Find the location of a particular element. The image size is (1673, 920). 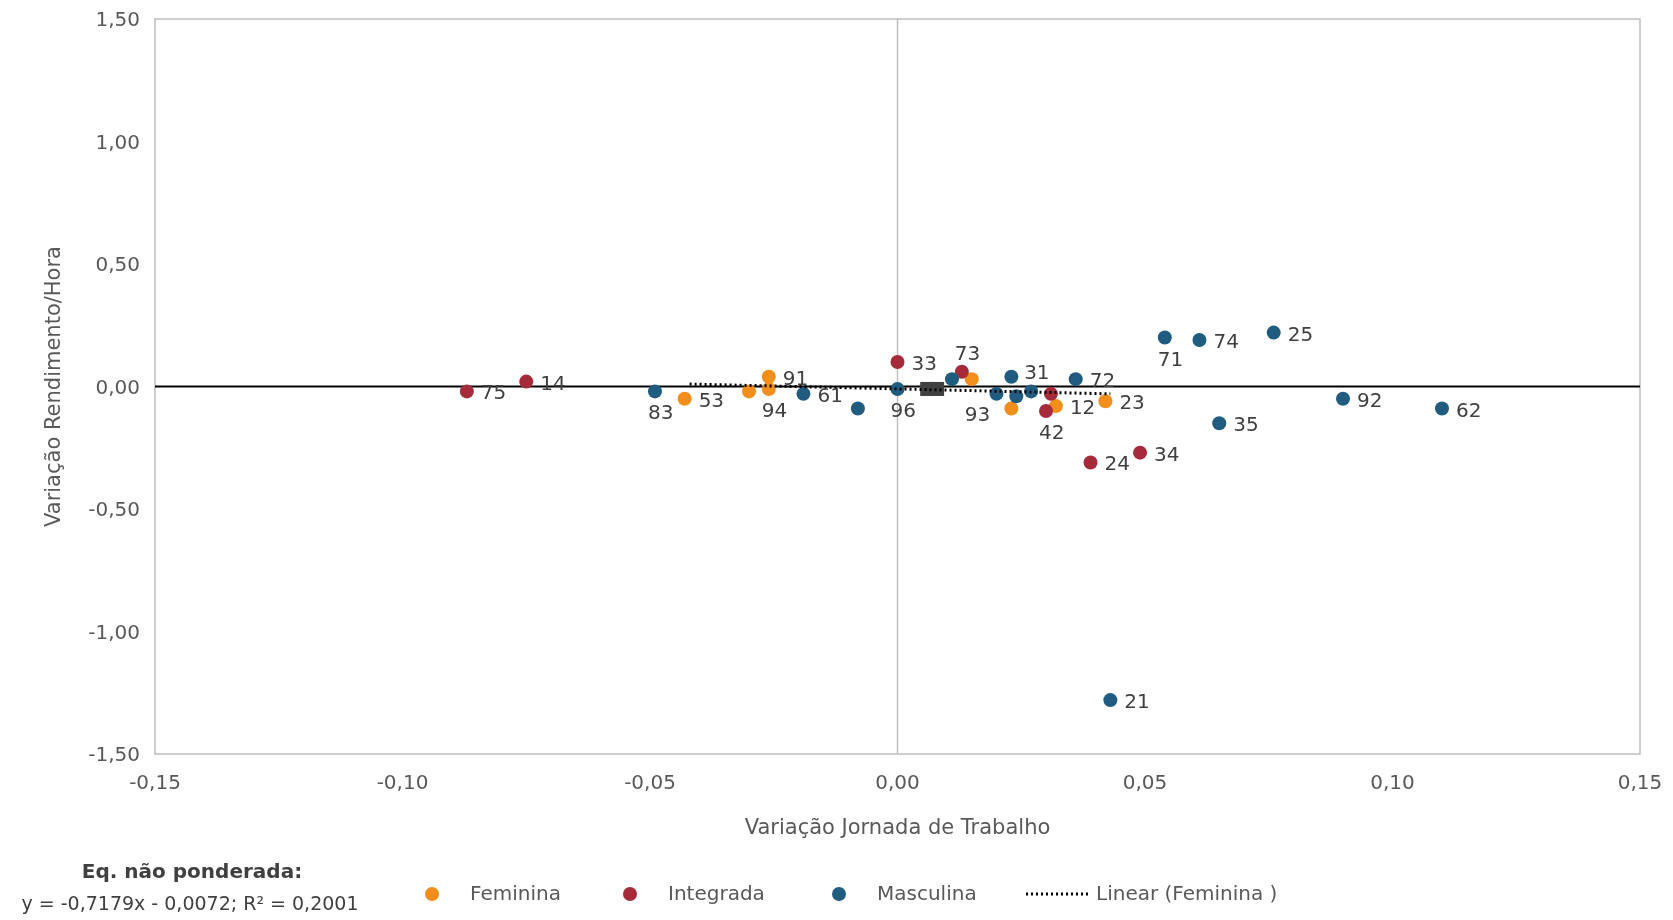

y-tick-label: 1,50 is located at coordinates (117, 19).